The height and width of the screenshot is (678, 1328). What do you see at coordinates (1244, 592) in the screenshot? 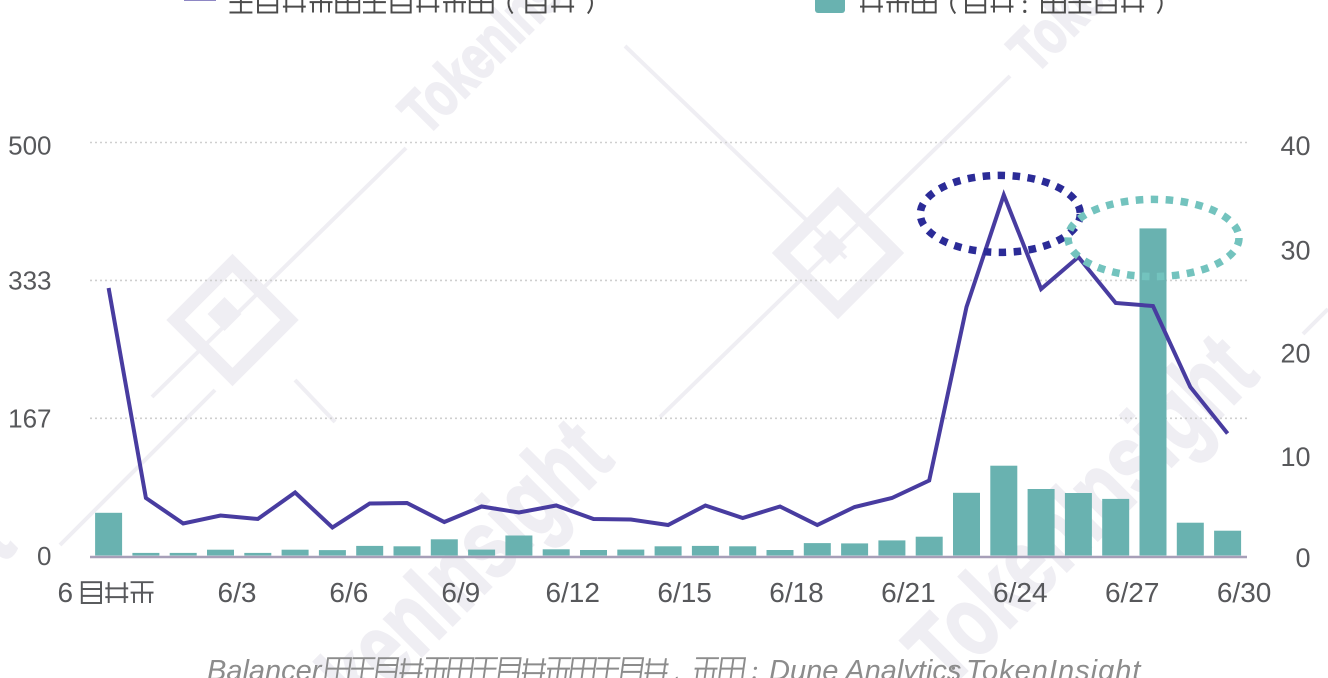
I see `svg-text: 6/30` at bounding box center [1244, 592].